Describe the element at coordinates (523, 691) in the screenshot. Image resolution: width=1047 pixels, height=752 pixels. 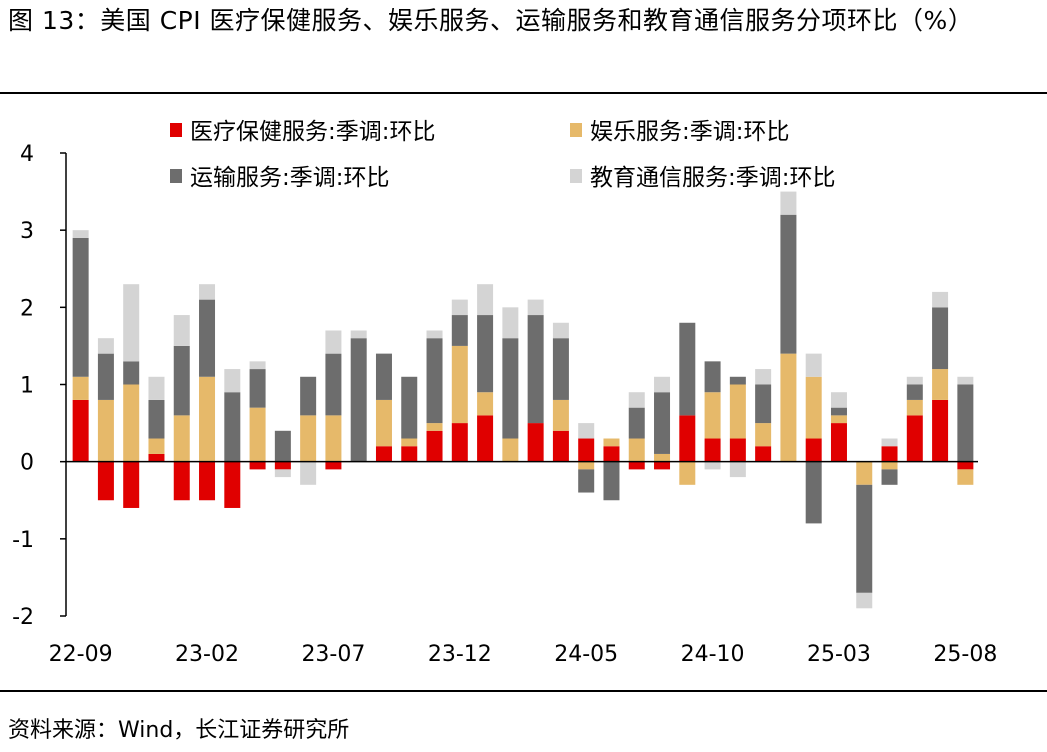
I see `source-divider` at that location.